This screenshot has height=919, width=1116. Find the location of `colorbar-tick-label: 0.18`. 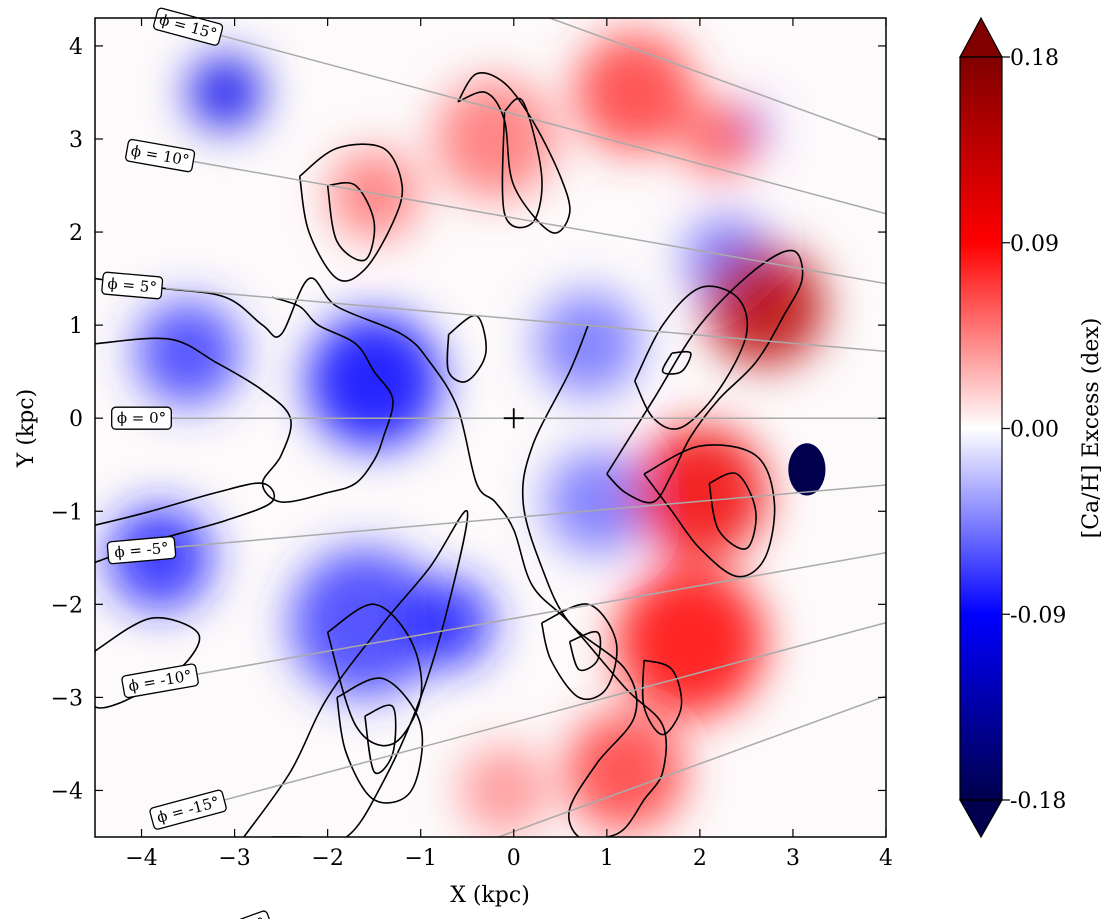

colorbar-tick-label: 0.18 is located at coordinates (1034, 58).